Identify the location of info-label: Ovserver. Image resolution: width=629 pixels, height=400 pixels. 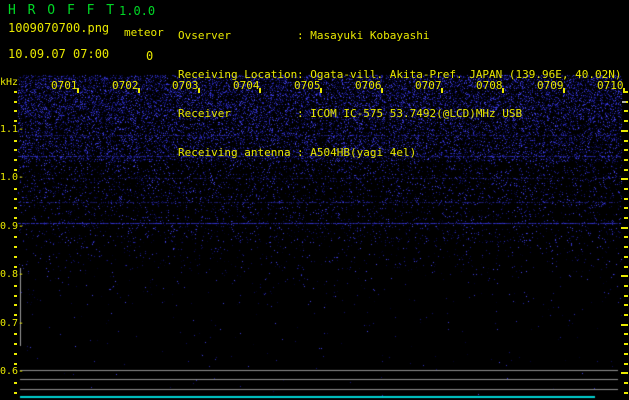
(204, 35).